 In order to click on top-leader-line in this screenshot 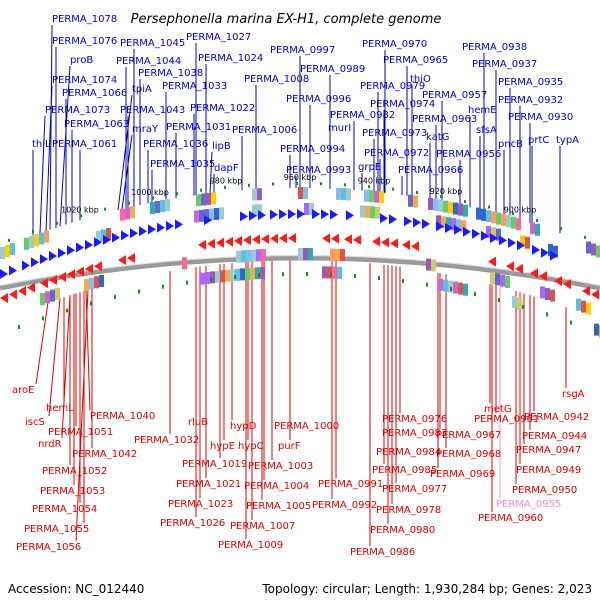, I will do `click(125, 152)`.